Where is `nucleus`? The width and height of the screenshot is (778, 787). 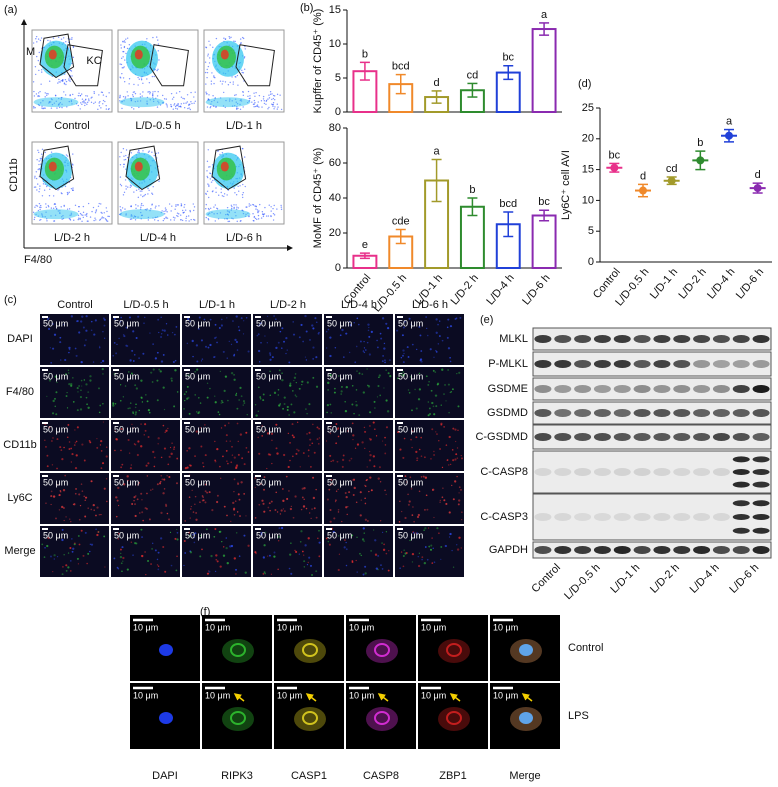 nucleus is located at coordinates (454, 718).